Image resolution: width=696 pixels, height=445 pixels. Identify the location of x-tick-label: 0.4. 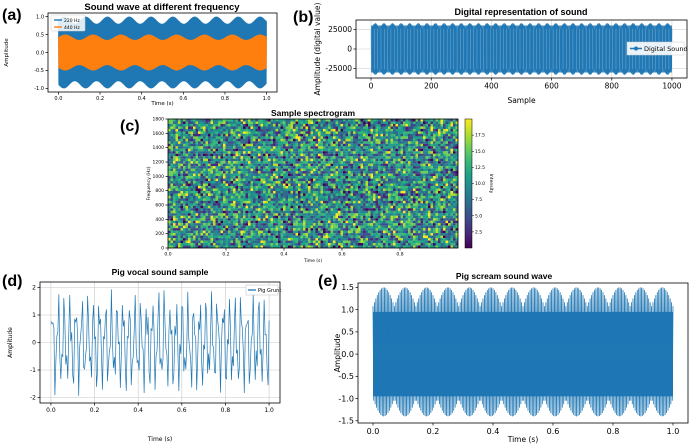
(142, 99).